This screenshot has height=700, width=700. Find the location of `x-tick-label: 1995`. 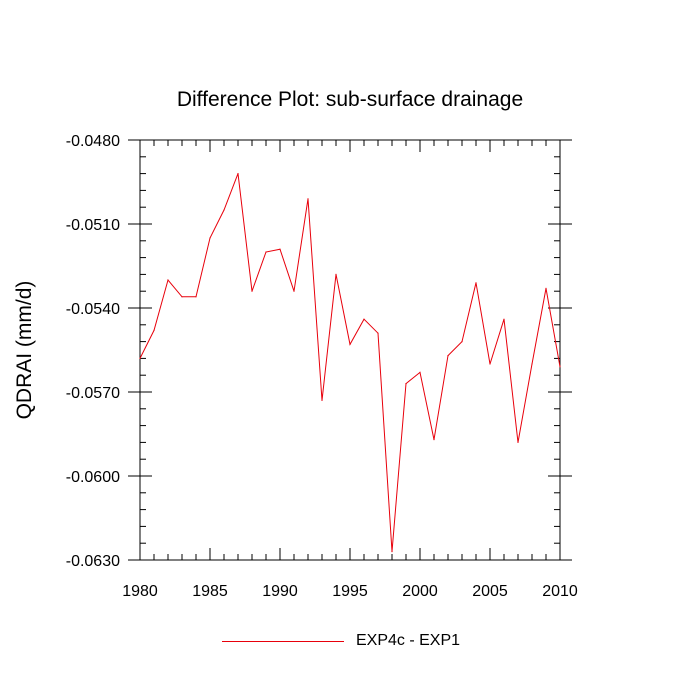

x-tick-label: 1995 is located at coordinates (350, 591).